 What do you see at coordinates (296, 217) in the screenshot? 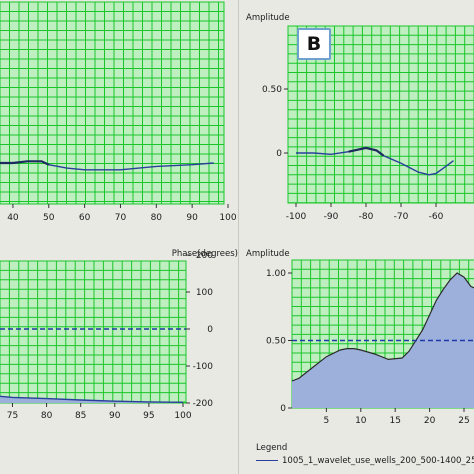
I see `top-right-x-tick-label: -100` at bounding box center [296, 217].